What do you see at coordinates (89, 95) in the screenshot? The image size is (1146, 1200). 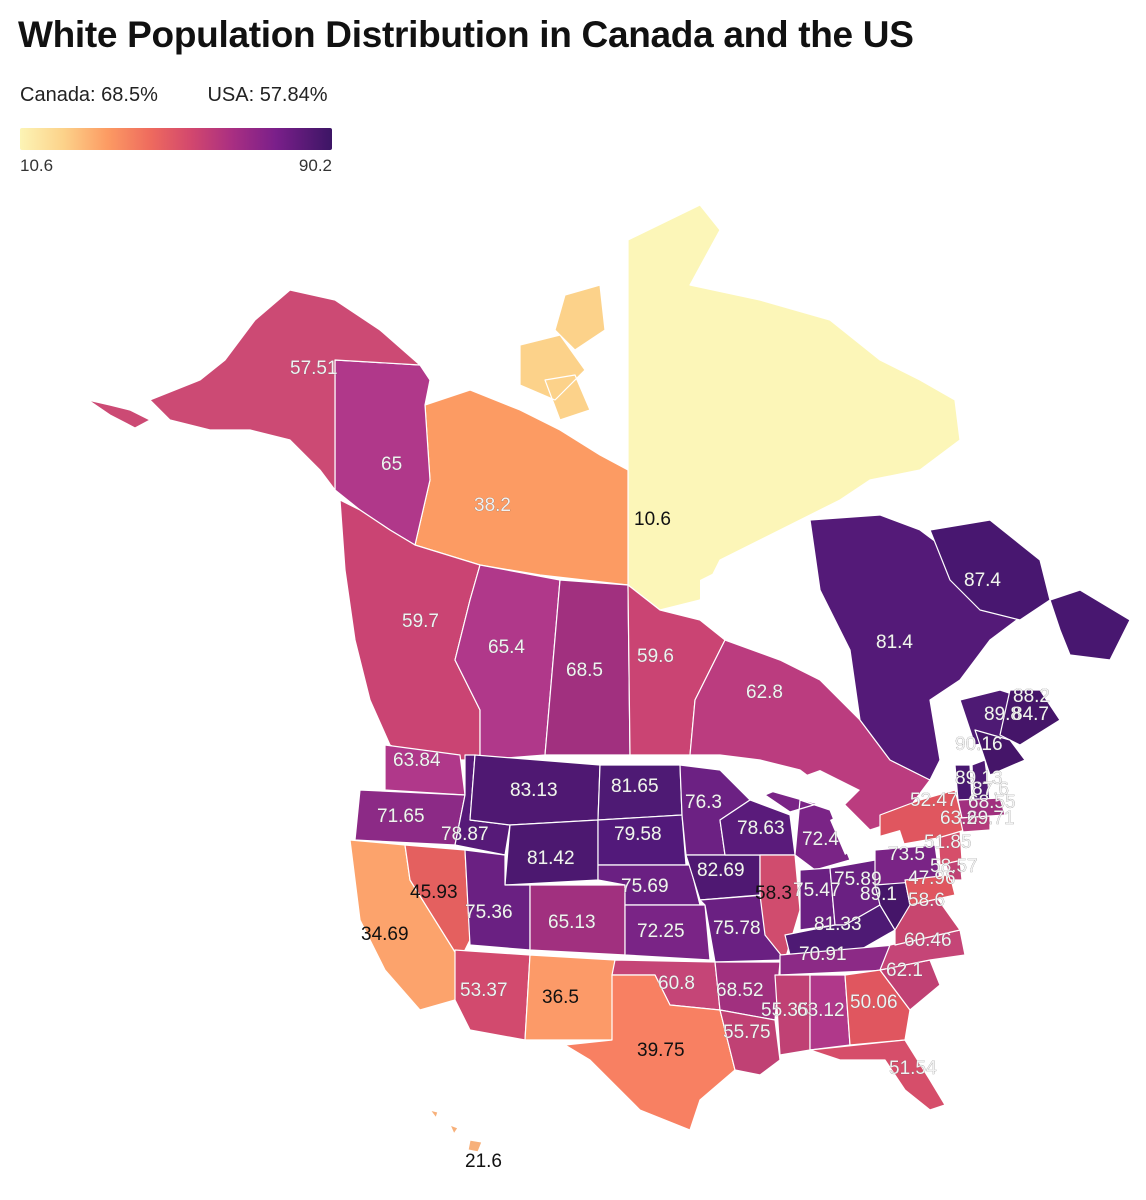 I see `canada-summary: Canada: 68.5%` at bounding box center [89, 95].